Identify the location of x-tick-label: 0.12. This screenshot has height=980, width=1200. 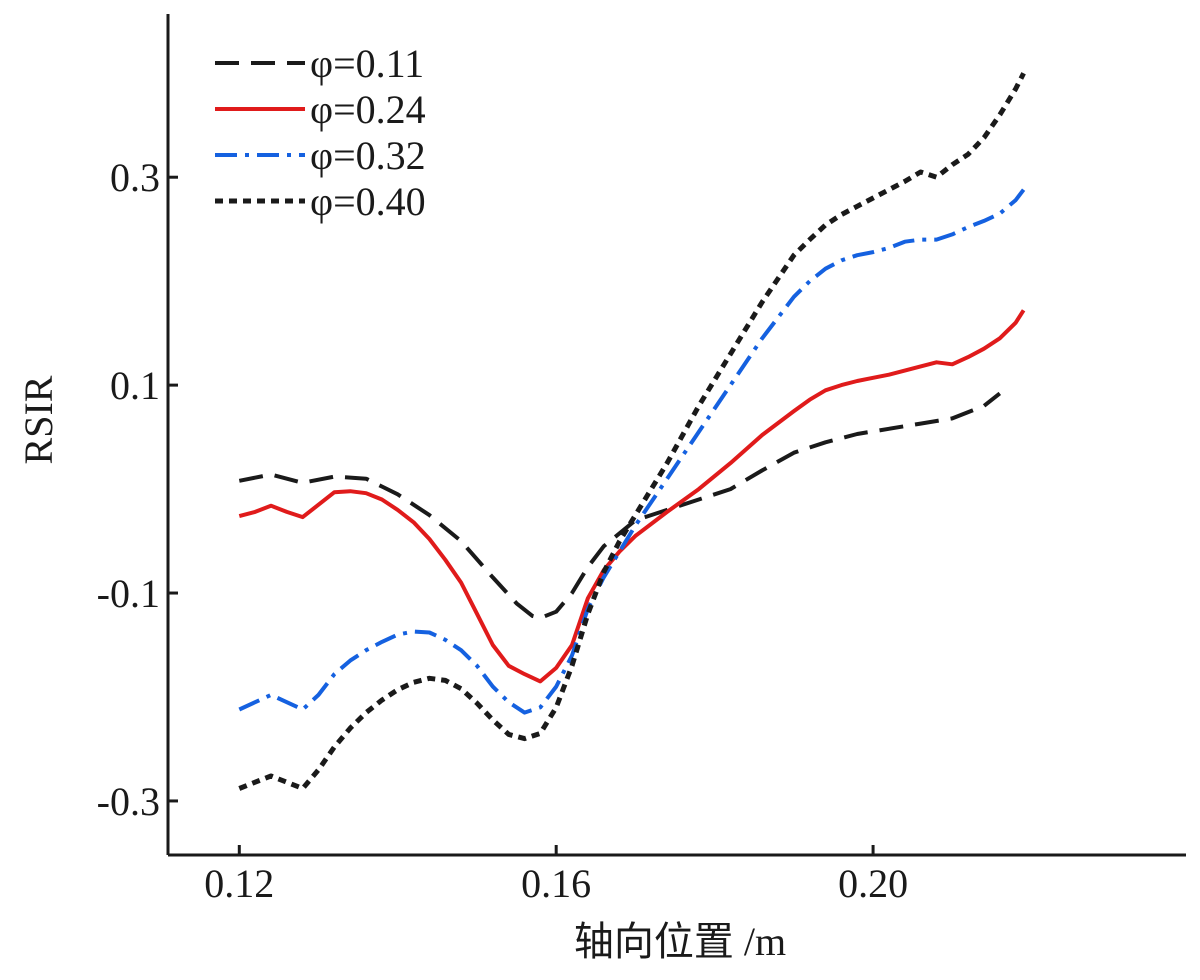
(239, 883).